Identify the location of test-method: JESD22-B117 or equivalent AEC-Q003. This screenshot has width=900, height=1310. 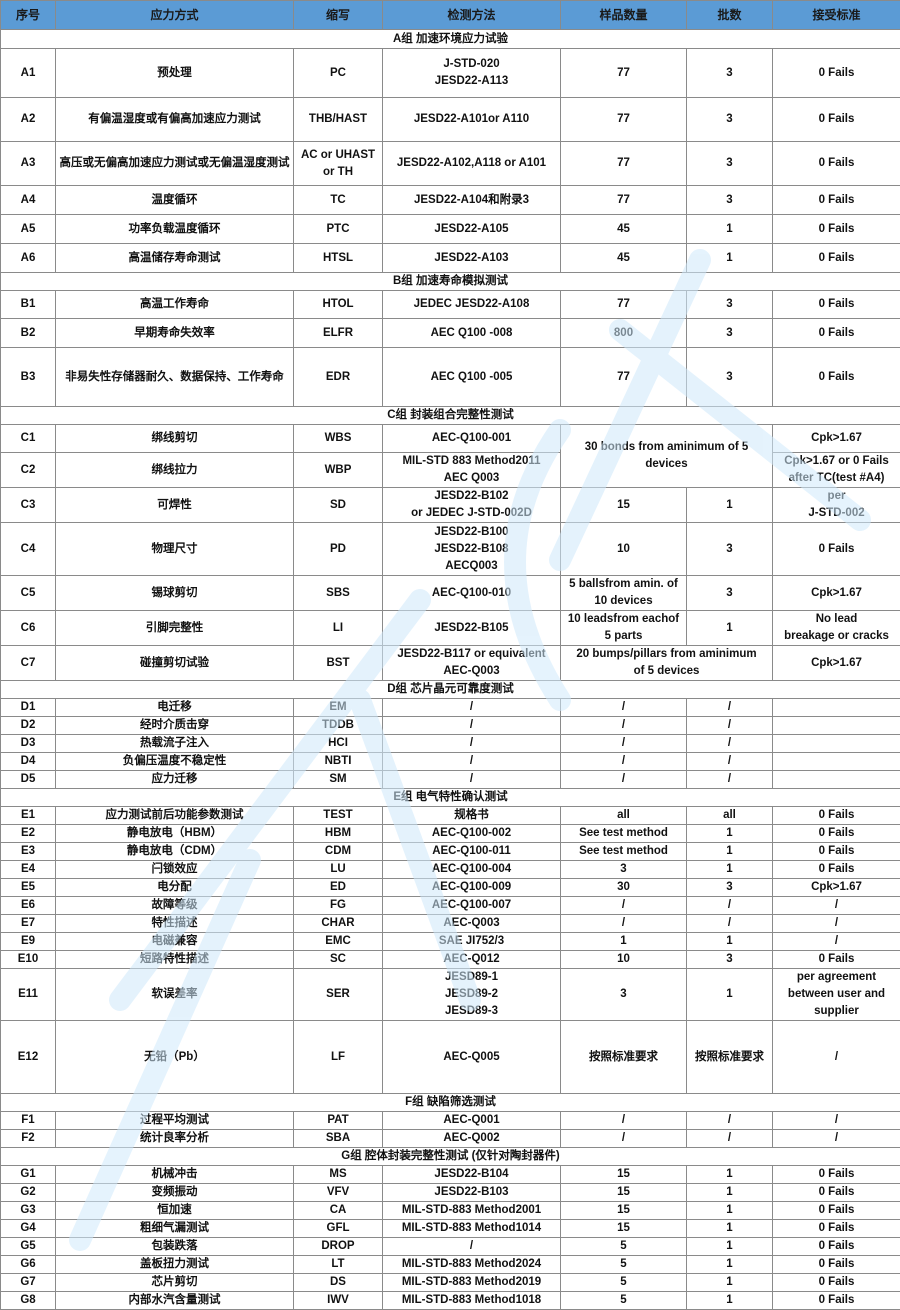
(472, 663).